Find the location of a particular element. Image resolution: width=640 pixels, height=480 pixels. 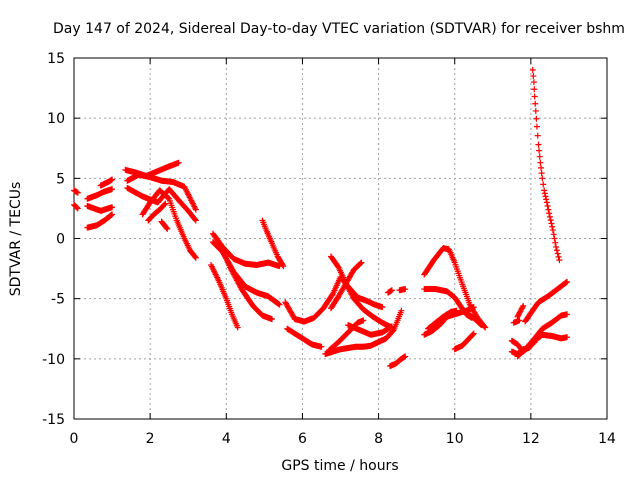

y-tick-label: 10 is located at coordinates (56, 119).